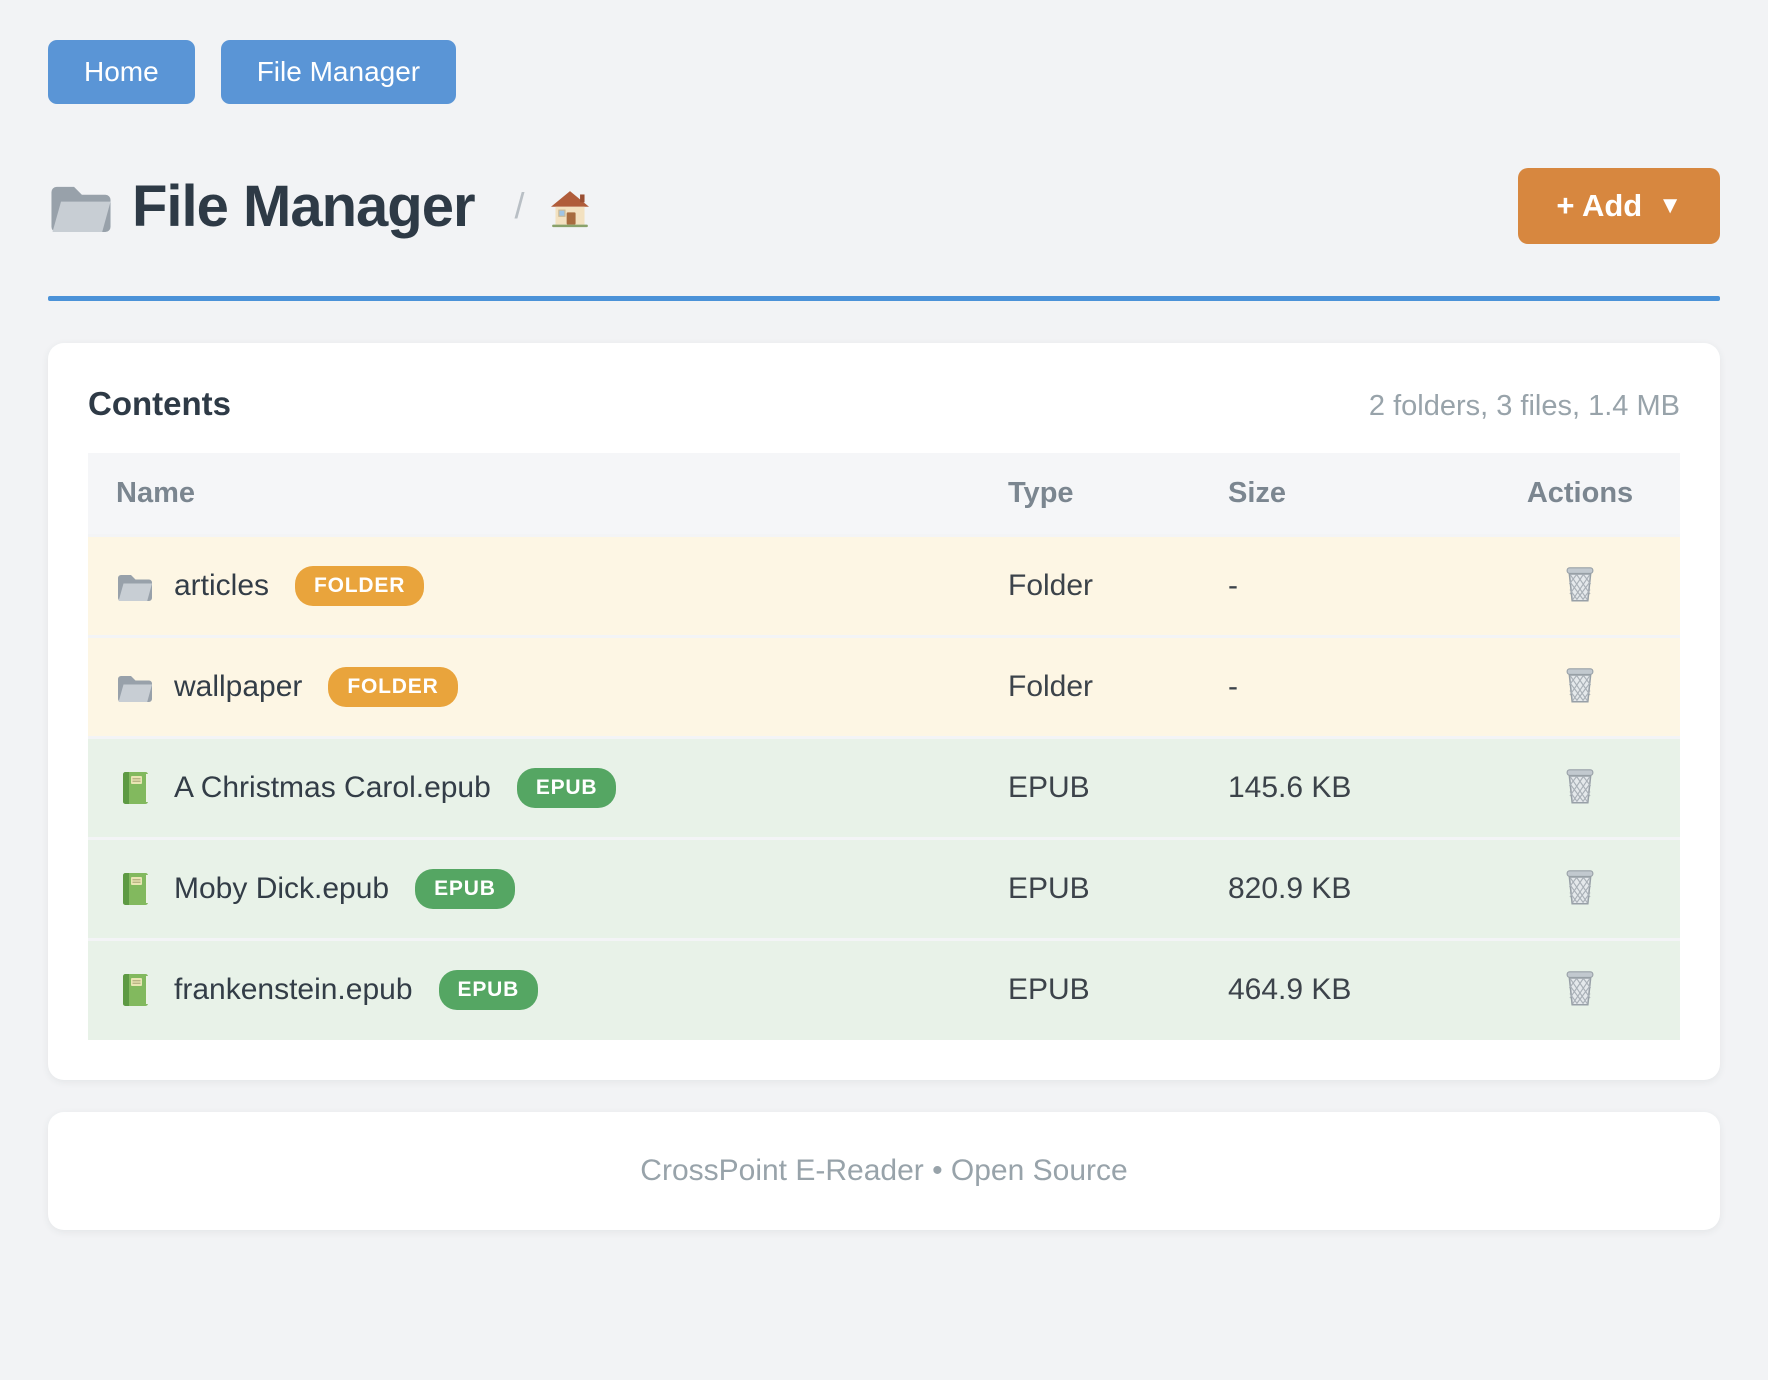 The height and width of the screenshot is (1380, 1768). Describe the element at coordinates (884, 494) in the screenshot. I see `table-header-row: Name Type Size Actions` at that location.